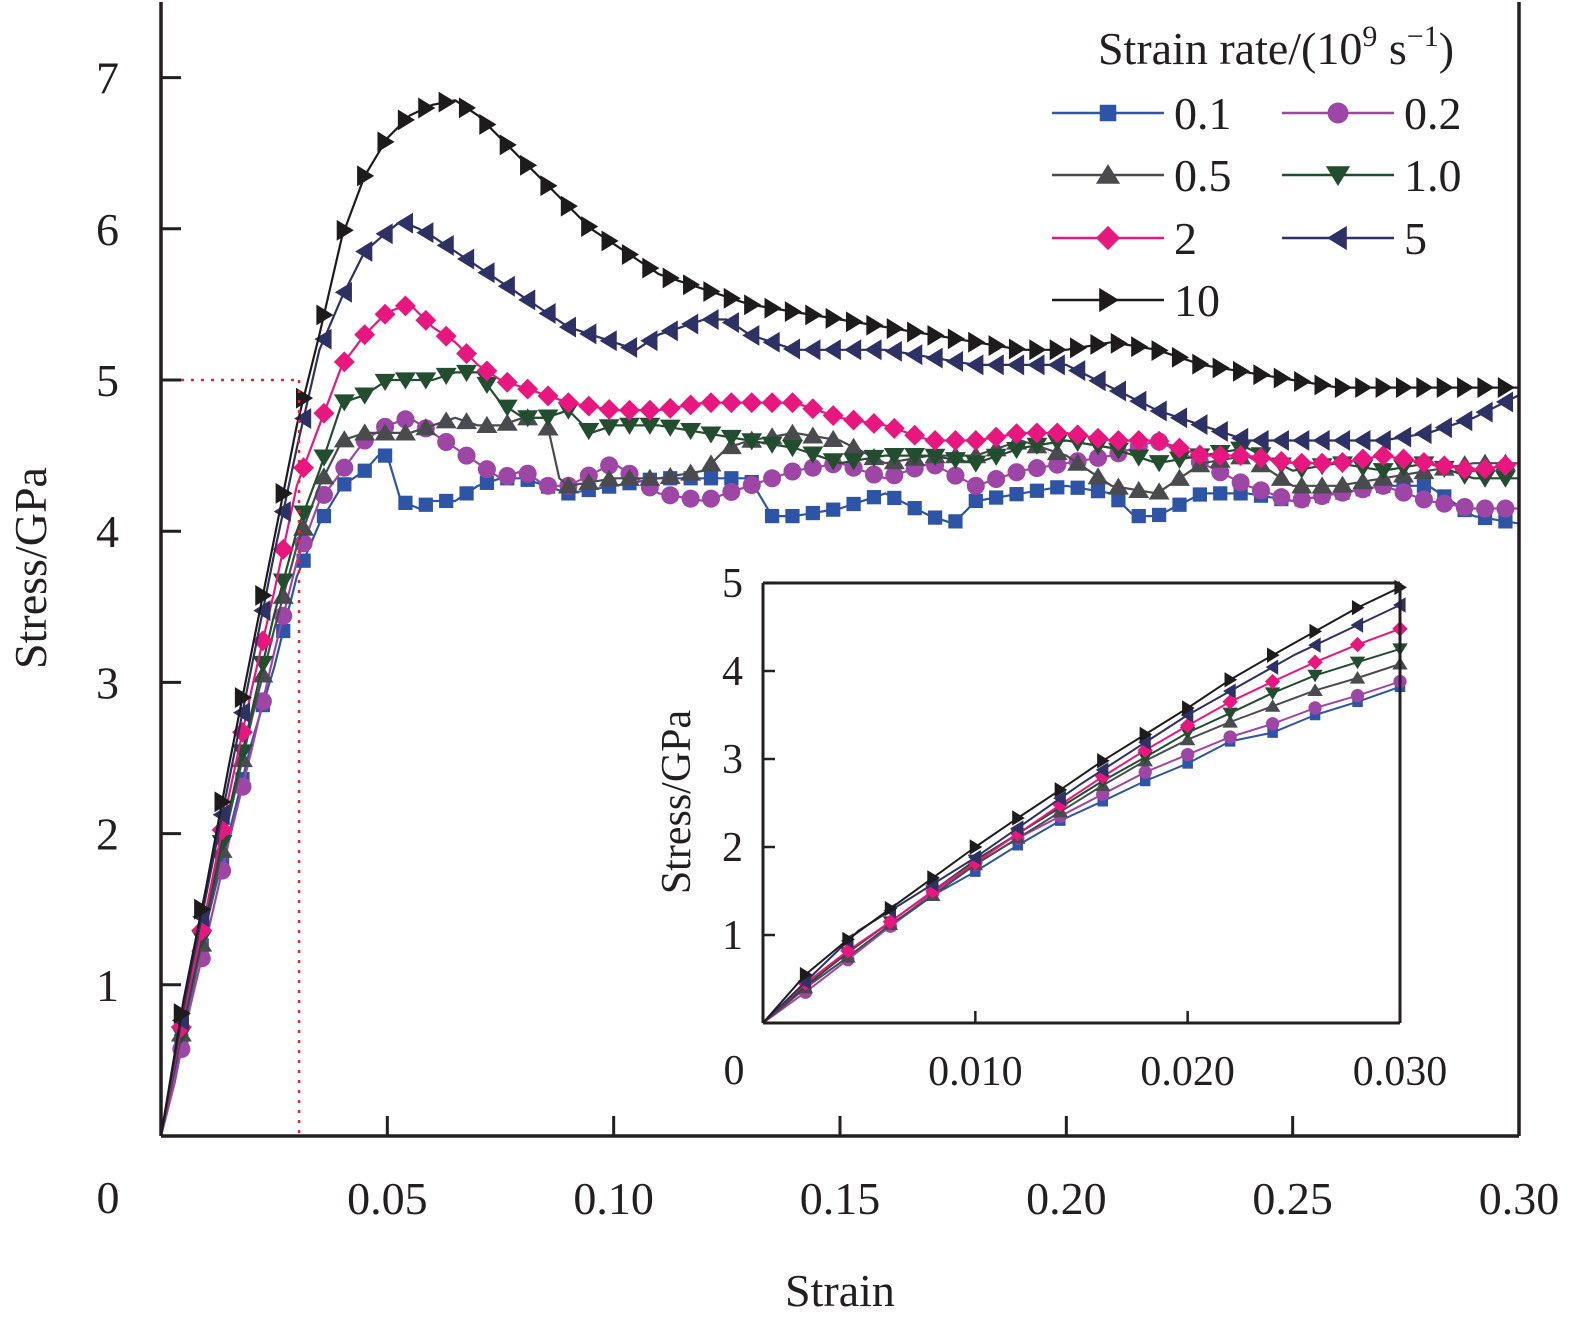  What do you see at coordinates (1081, 803) in the screenshot?
I see `inset-axes` at bounding box center [1081, 803].